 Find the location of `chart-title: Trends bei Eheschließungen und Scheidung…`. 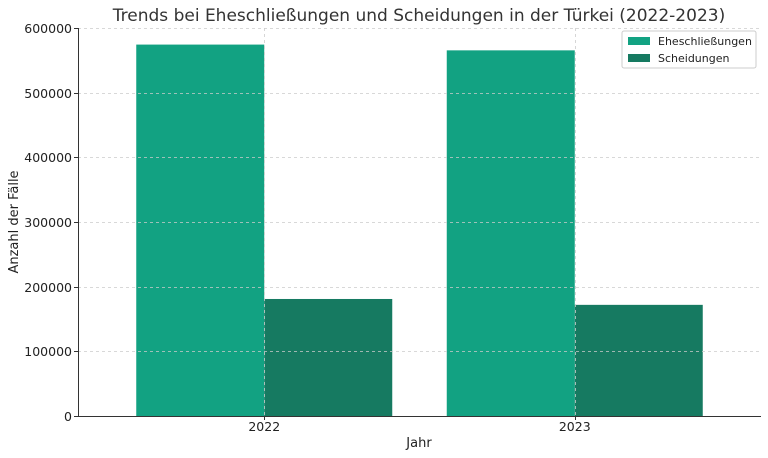

chart-title: Trends bei Eheschließungen und Scheidung… is located at coordinates (418, 16).